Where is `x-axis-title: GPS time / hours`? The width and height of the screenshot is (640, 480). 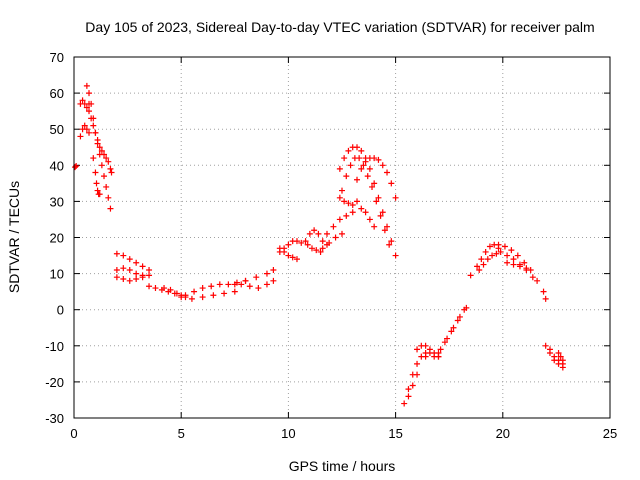 x-axis-title: GPS time / hours is located at coordinates (342, 466).